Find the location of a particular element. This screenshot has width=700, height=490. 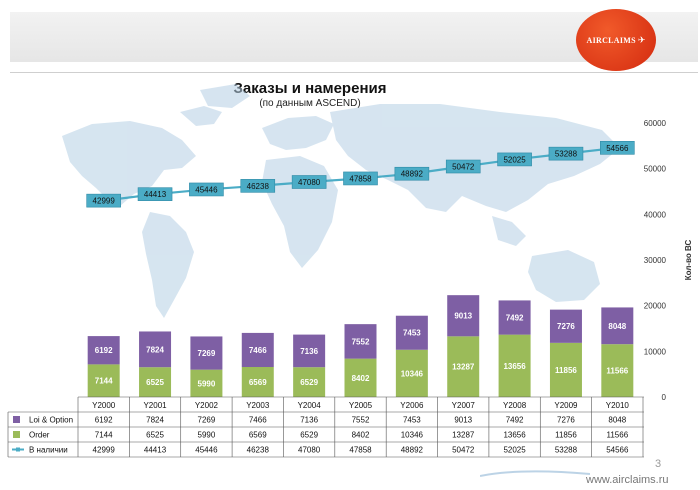

bar-label-loi-option: 8048 is located at coordinates (617, 326).